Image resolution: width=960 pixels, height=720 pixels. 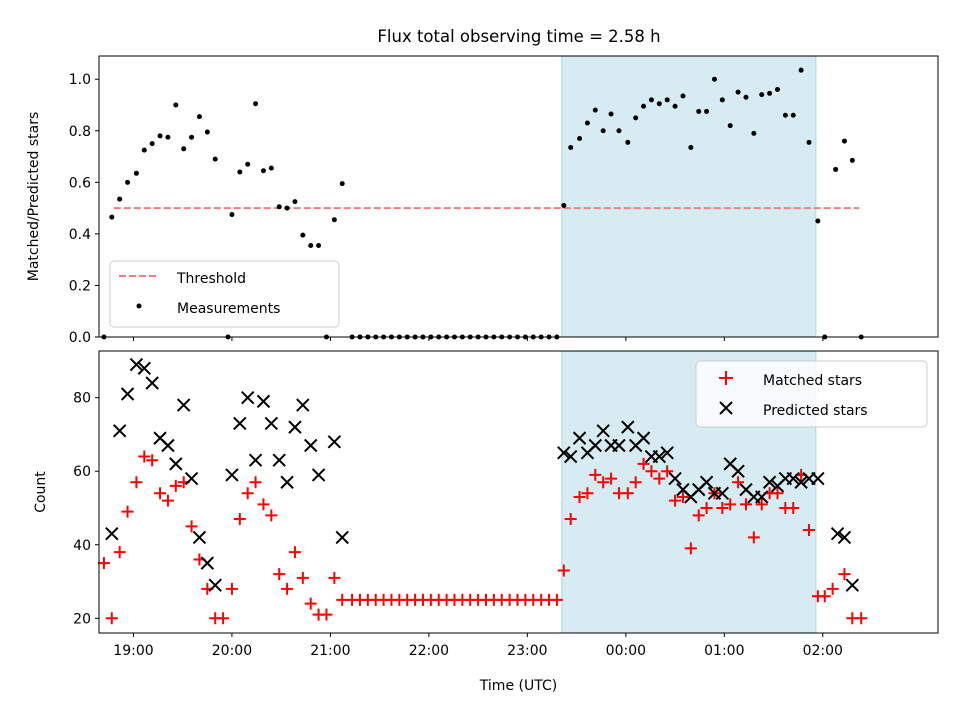 I want to click on ratio-y-tick-label: 1.0, so click(x=80, y=80).